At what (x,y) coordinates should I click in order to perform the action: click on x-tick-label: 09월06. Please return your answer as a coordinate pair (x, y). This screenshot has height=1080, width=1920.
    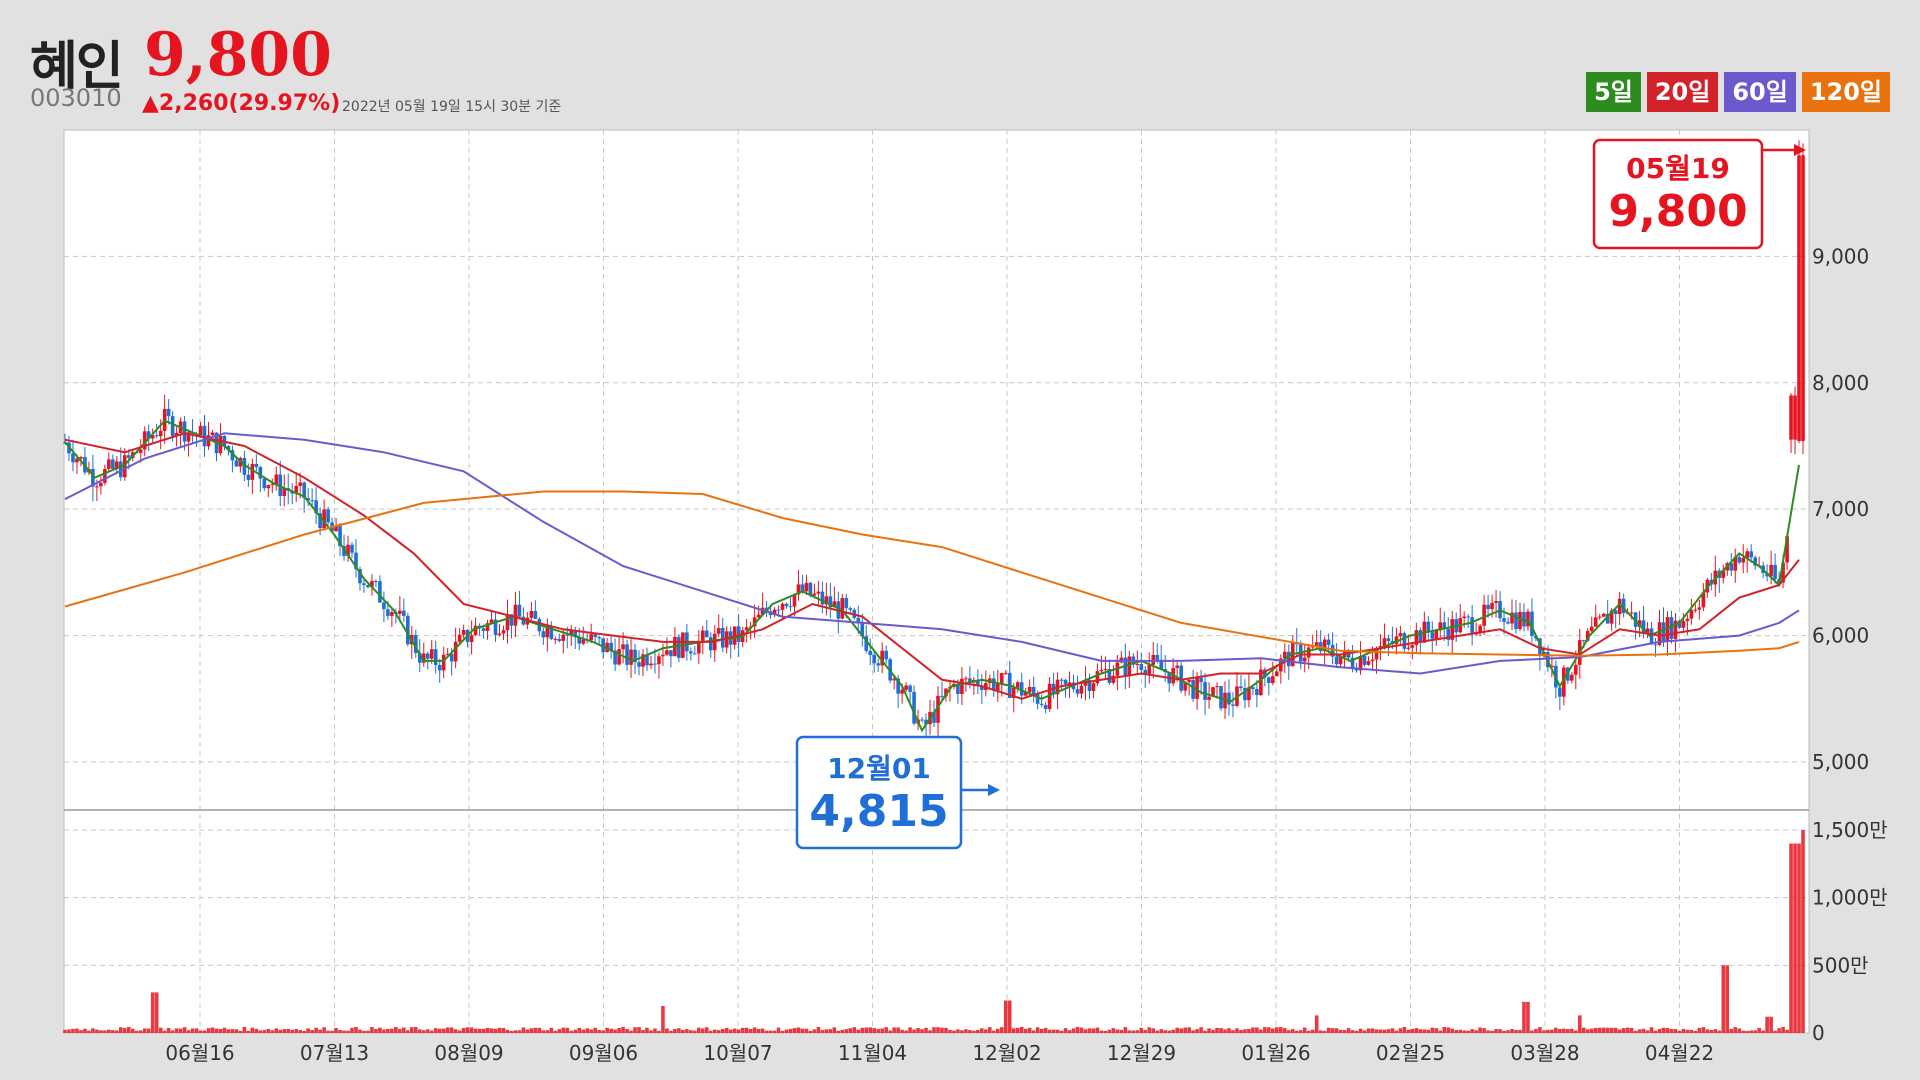
    Looking at the image, I should click on (603, 1053).